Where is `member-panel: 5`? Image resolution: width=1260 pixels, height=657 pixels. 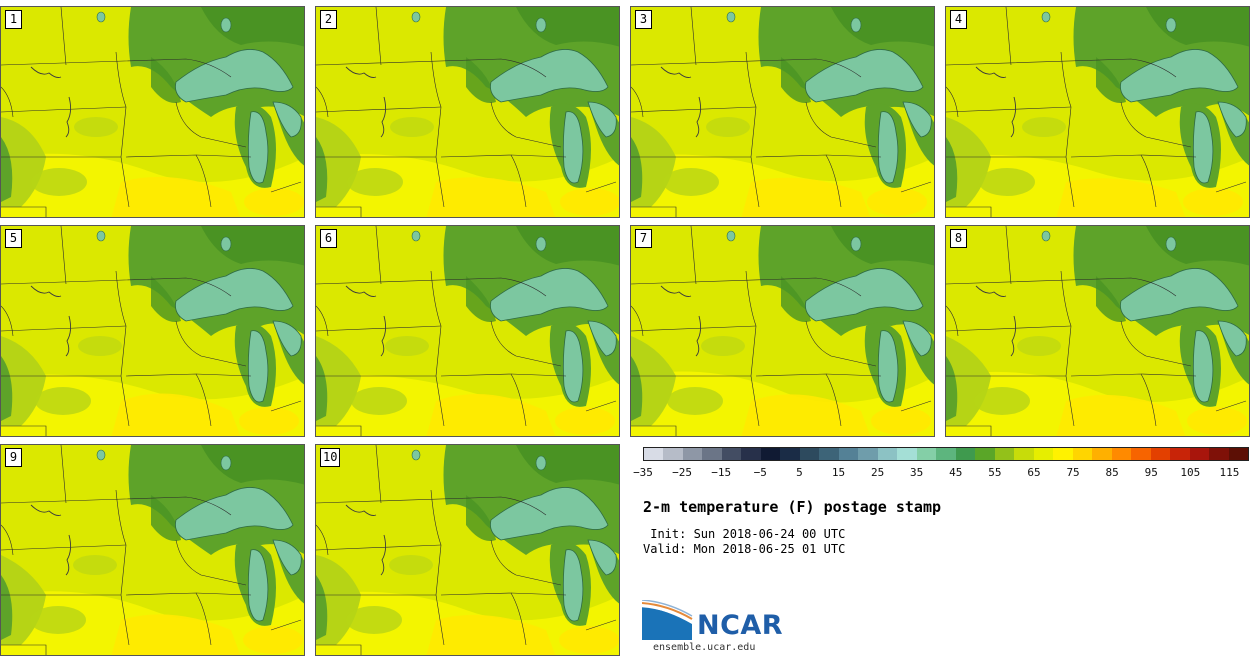 member-panel: 5 is located at coordinates (152, 331).